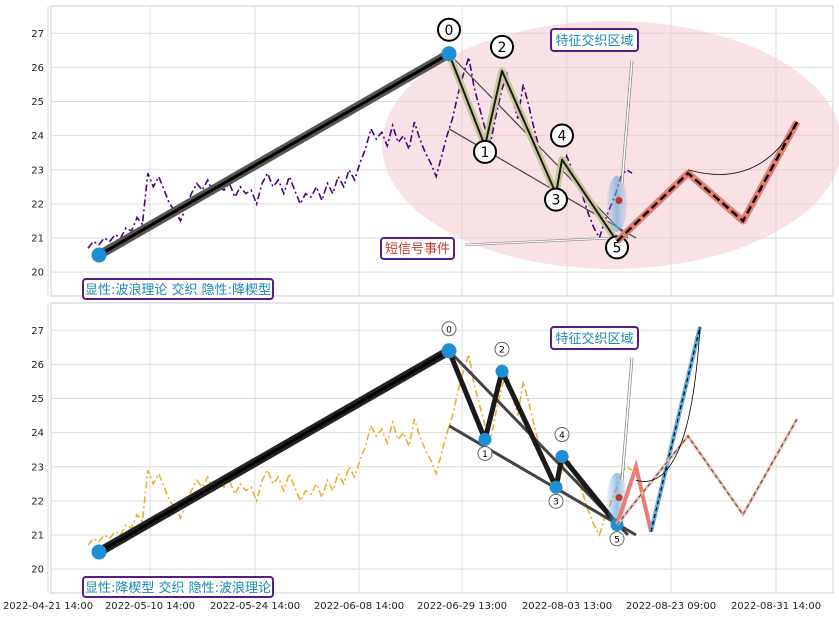 This screenshot has width=839, height=617. I want to click on bottom-feature-zone-text: 特征交织区域, so click(594, 339).